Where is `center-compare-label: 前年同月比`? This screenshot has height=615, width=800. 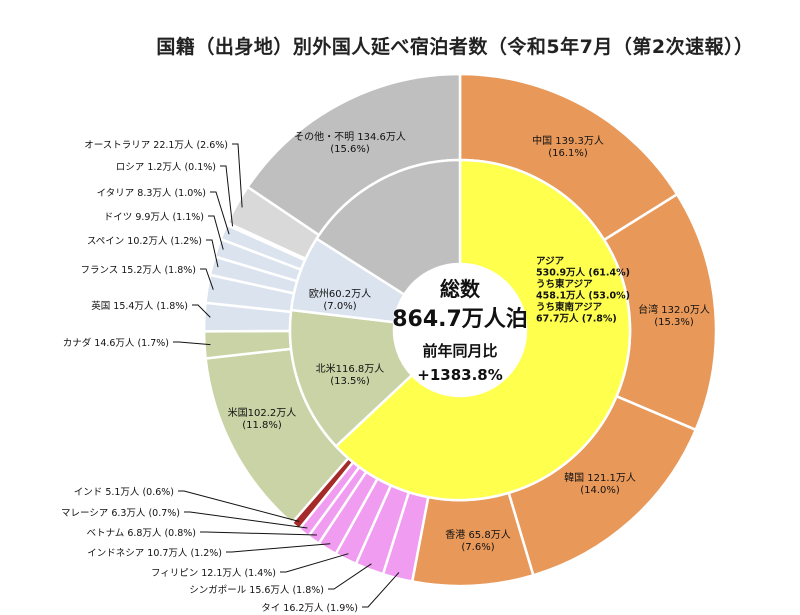
center-compare-label: 前年同月比 is located at coordinates (459, 351).